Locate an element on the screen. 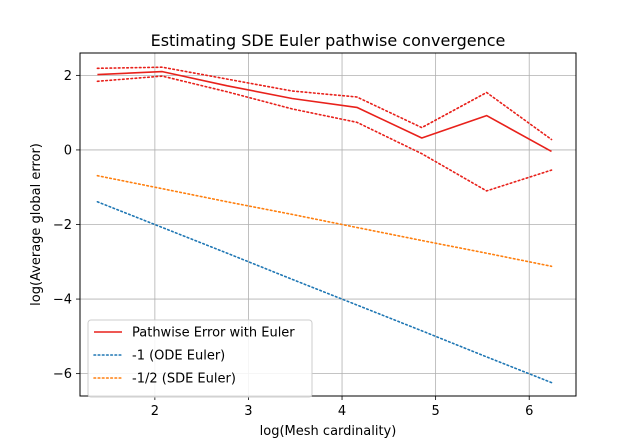  legend-label: Pathwise Error with Euler is located at coordinates (213, 333).